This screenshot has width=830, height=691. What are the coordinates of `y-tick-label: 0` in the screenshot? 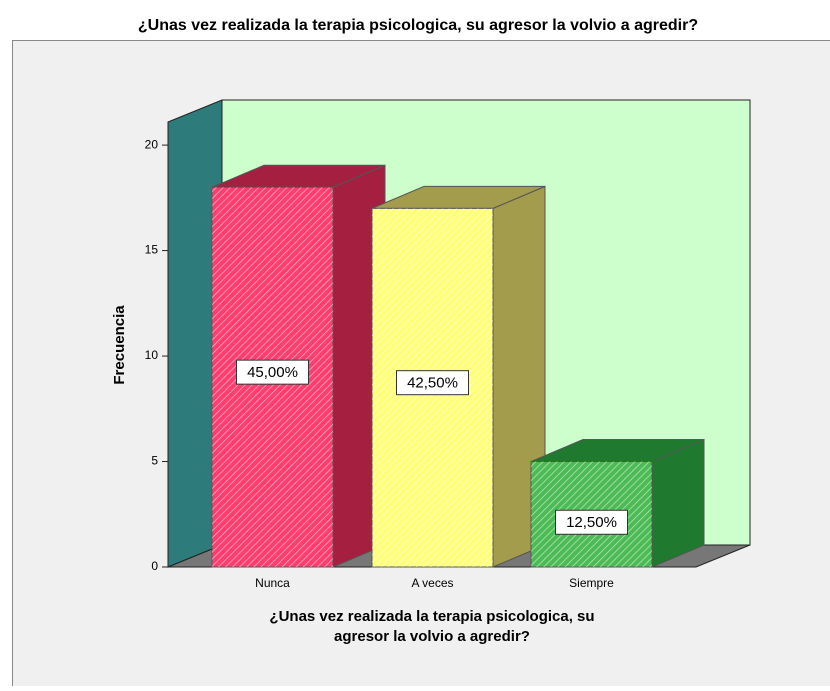 It's located at (154, 566).